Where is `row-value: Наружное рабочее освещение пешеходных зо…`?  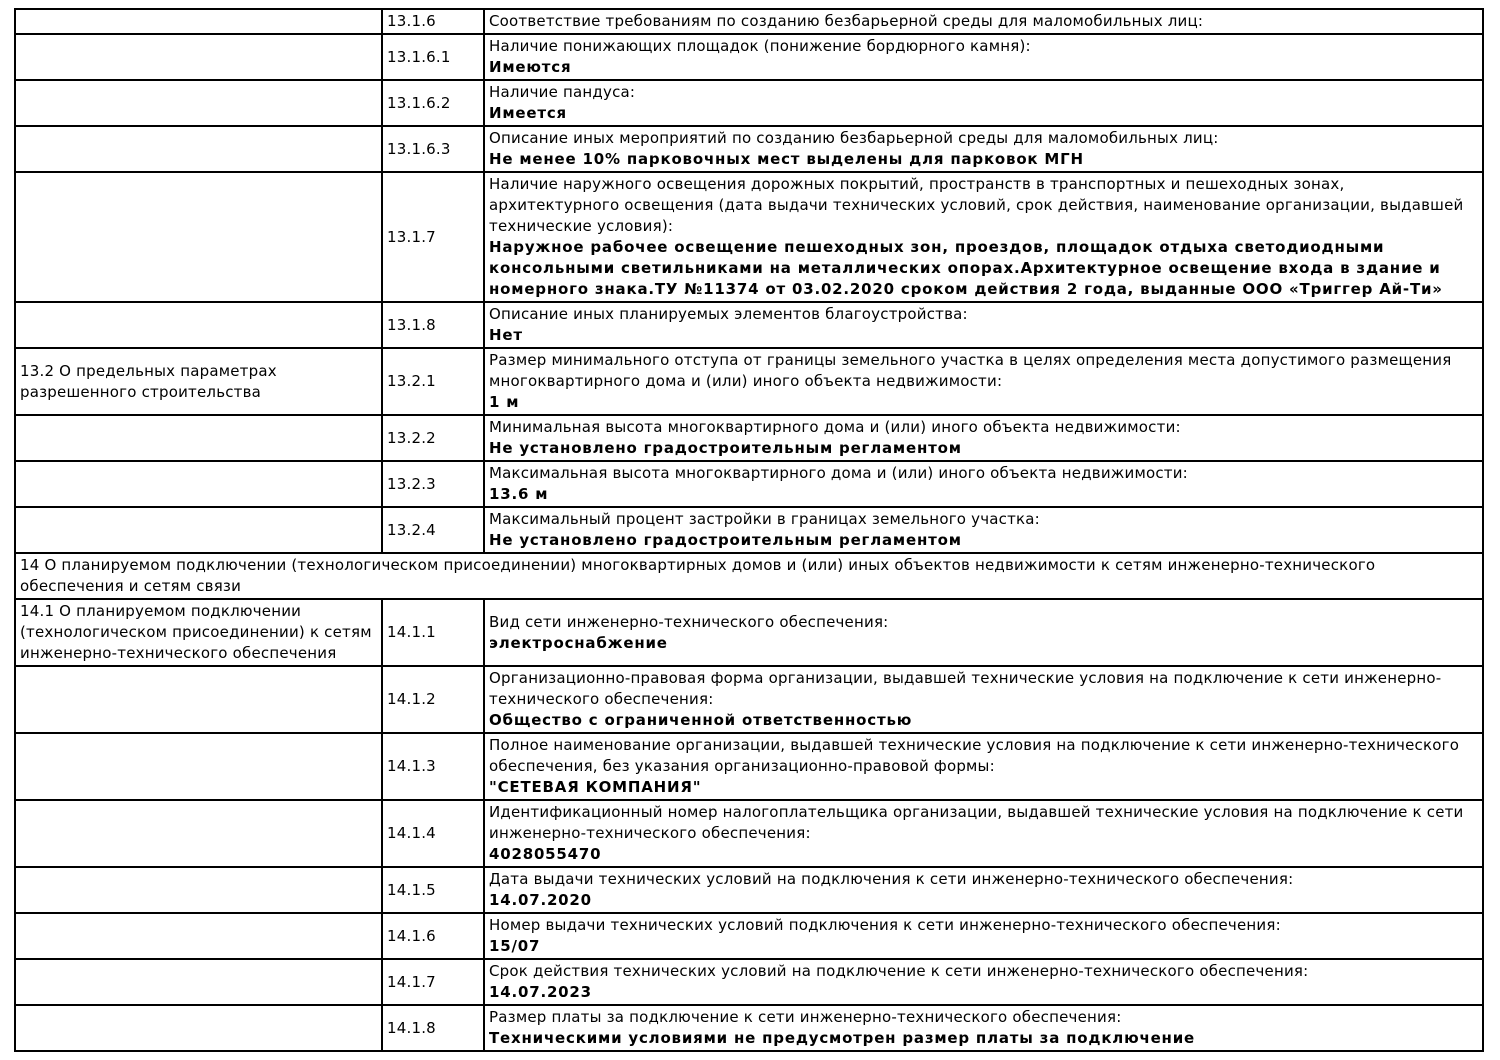 row-value: Наружное рабочее освещение пешеходных зо… is located at coordinates (966, 268).